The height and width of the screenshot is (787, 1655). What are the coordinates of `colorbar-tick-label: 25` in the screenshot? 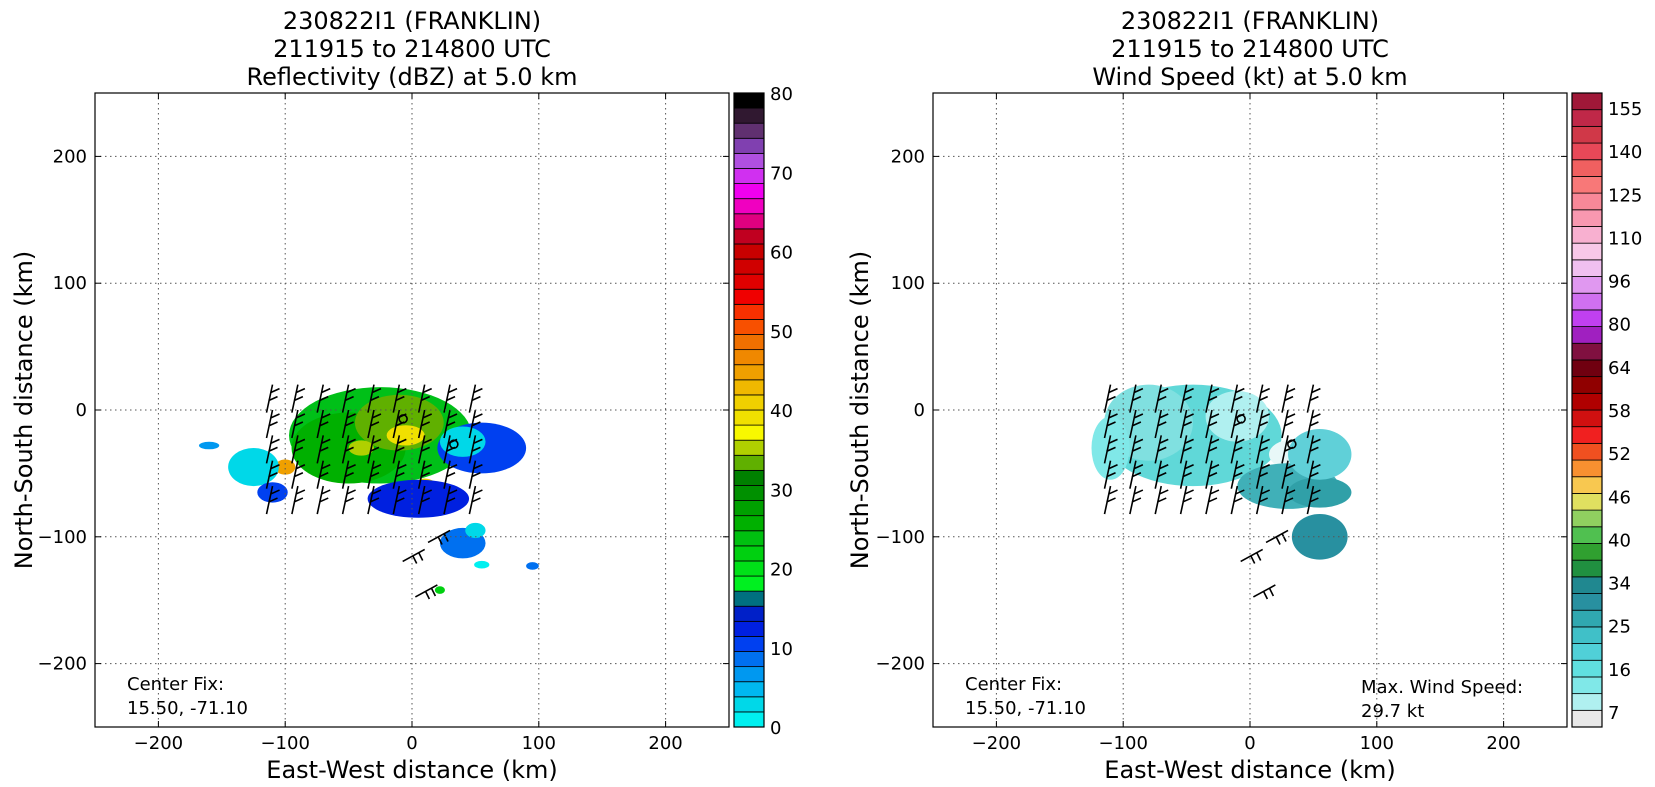 It's located at (1619, 627).